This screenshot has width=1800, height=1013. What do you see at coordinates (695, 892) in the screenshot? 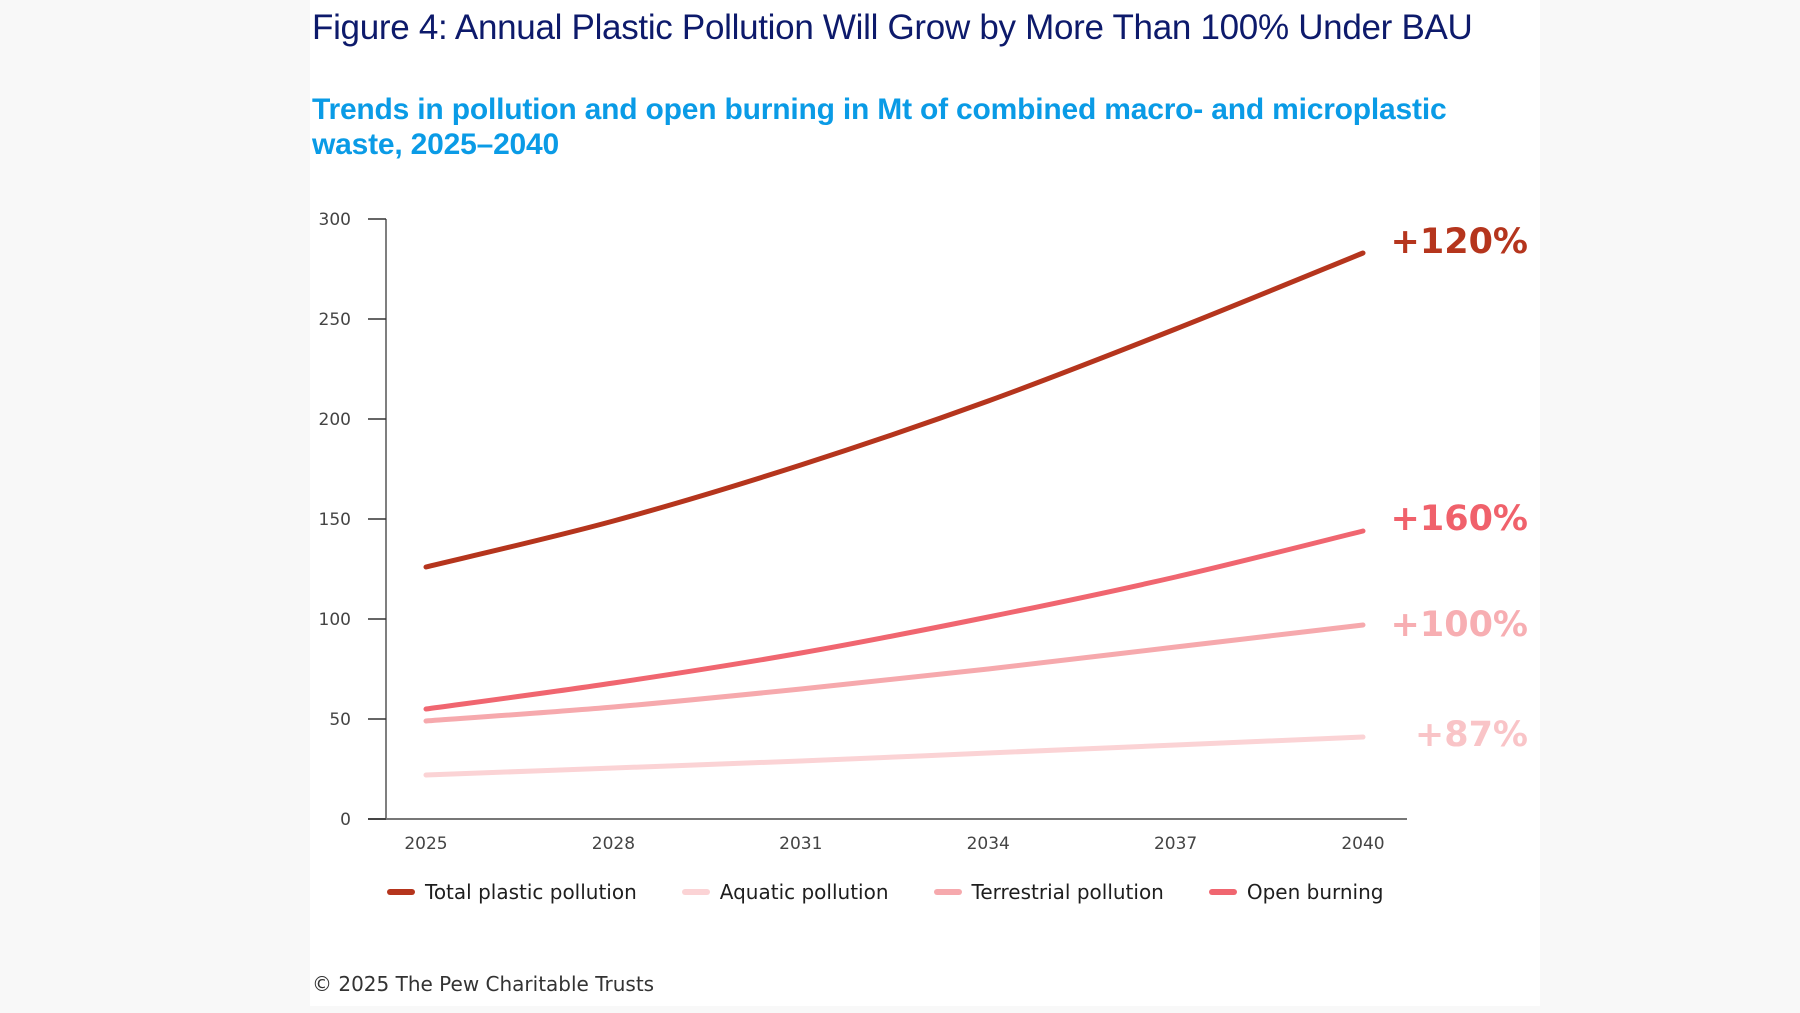
I see `legend-swatch-aquatic` at bounding box center [695, 892].